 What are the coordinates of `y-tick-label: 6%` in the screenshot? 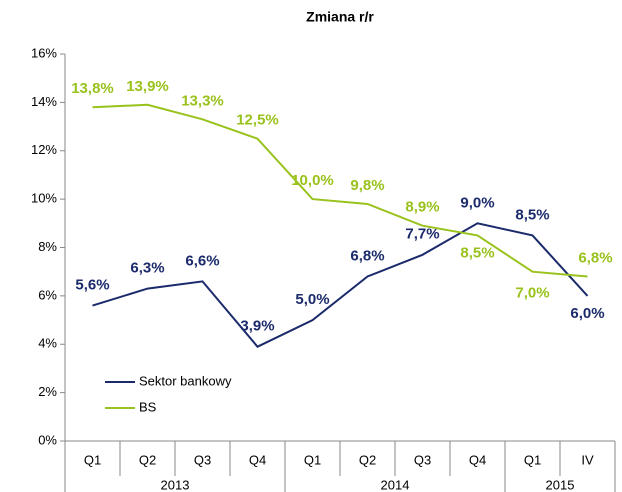 It's located at (47, 294).